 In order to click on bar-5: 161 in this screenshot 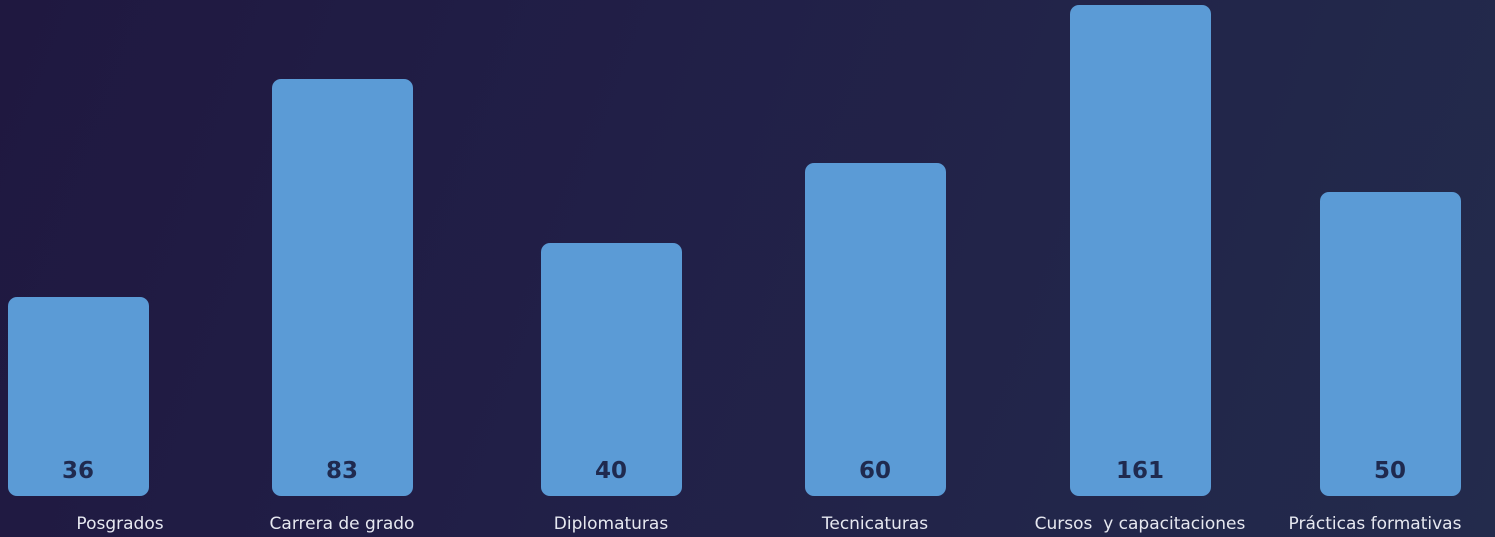, I will do `click(1140, 250)`.